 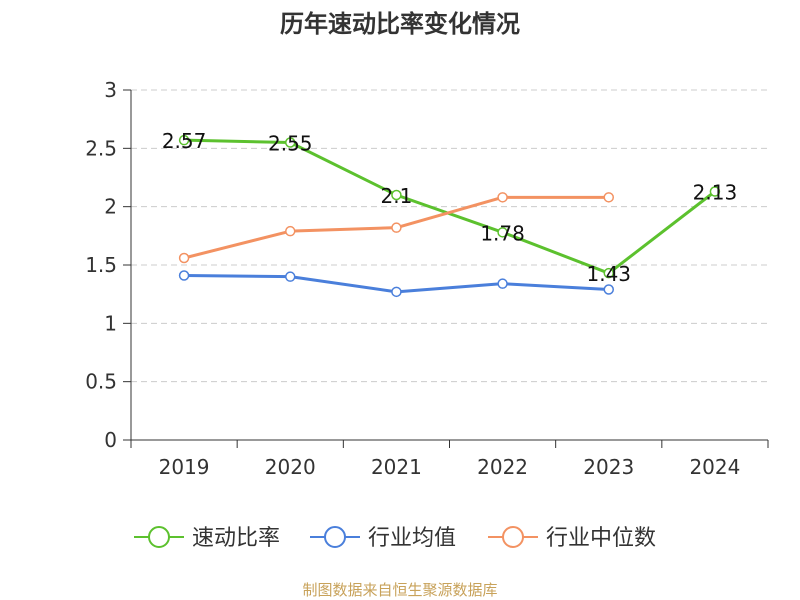 What do you see at coordinates (412, 538) in the screenshot?
I see `legend-label: 行业均值` at bounding box center [412, 538].